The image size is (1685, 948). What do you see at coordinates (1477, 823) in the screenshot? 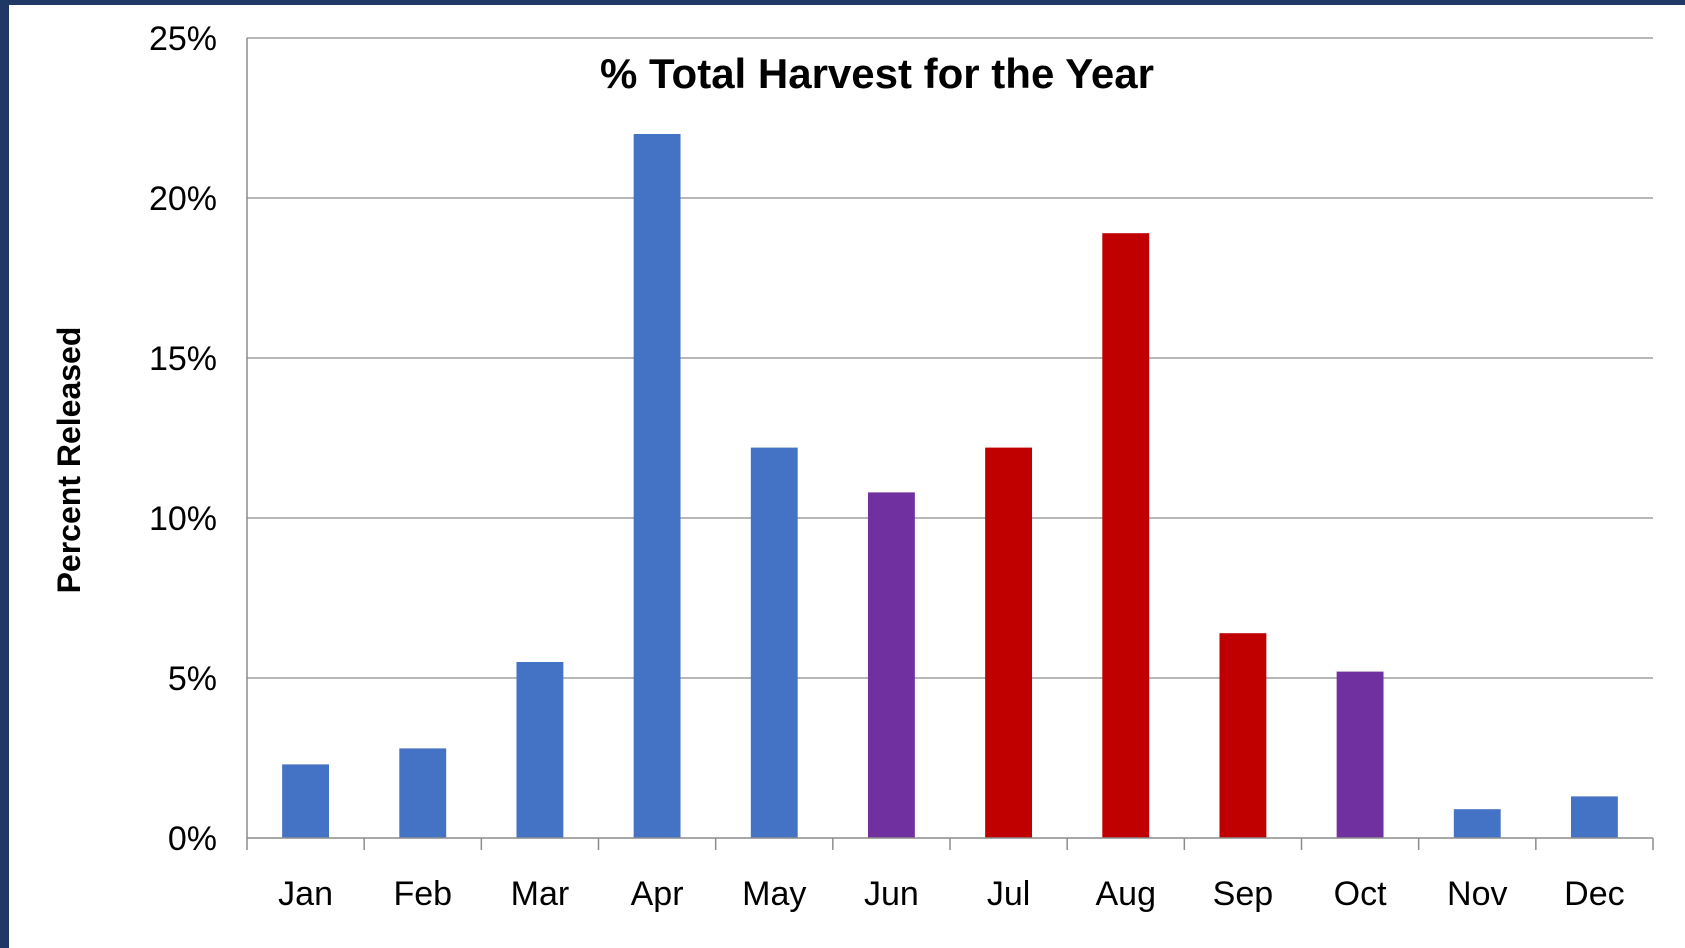
I see `bar-nov` at bounding box center [1477, 823].